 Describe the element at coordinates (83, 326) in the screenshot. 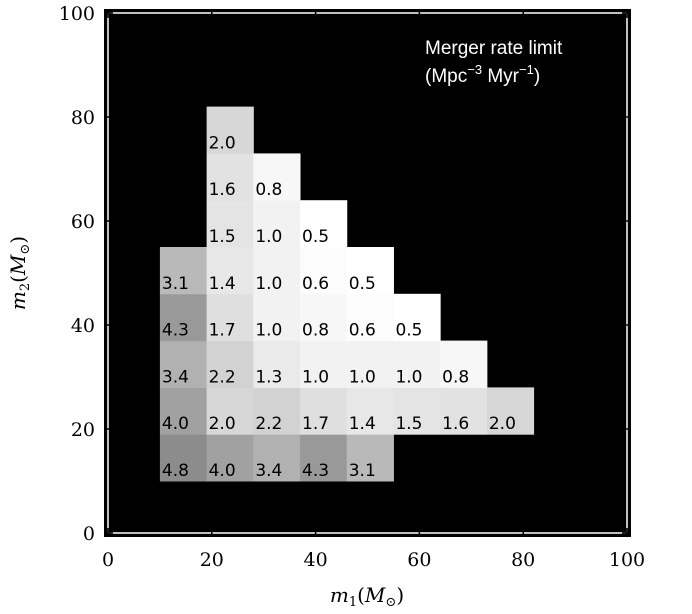

I see `y-tick-label: 40` at that location.